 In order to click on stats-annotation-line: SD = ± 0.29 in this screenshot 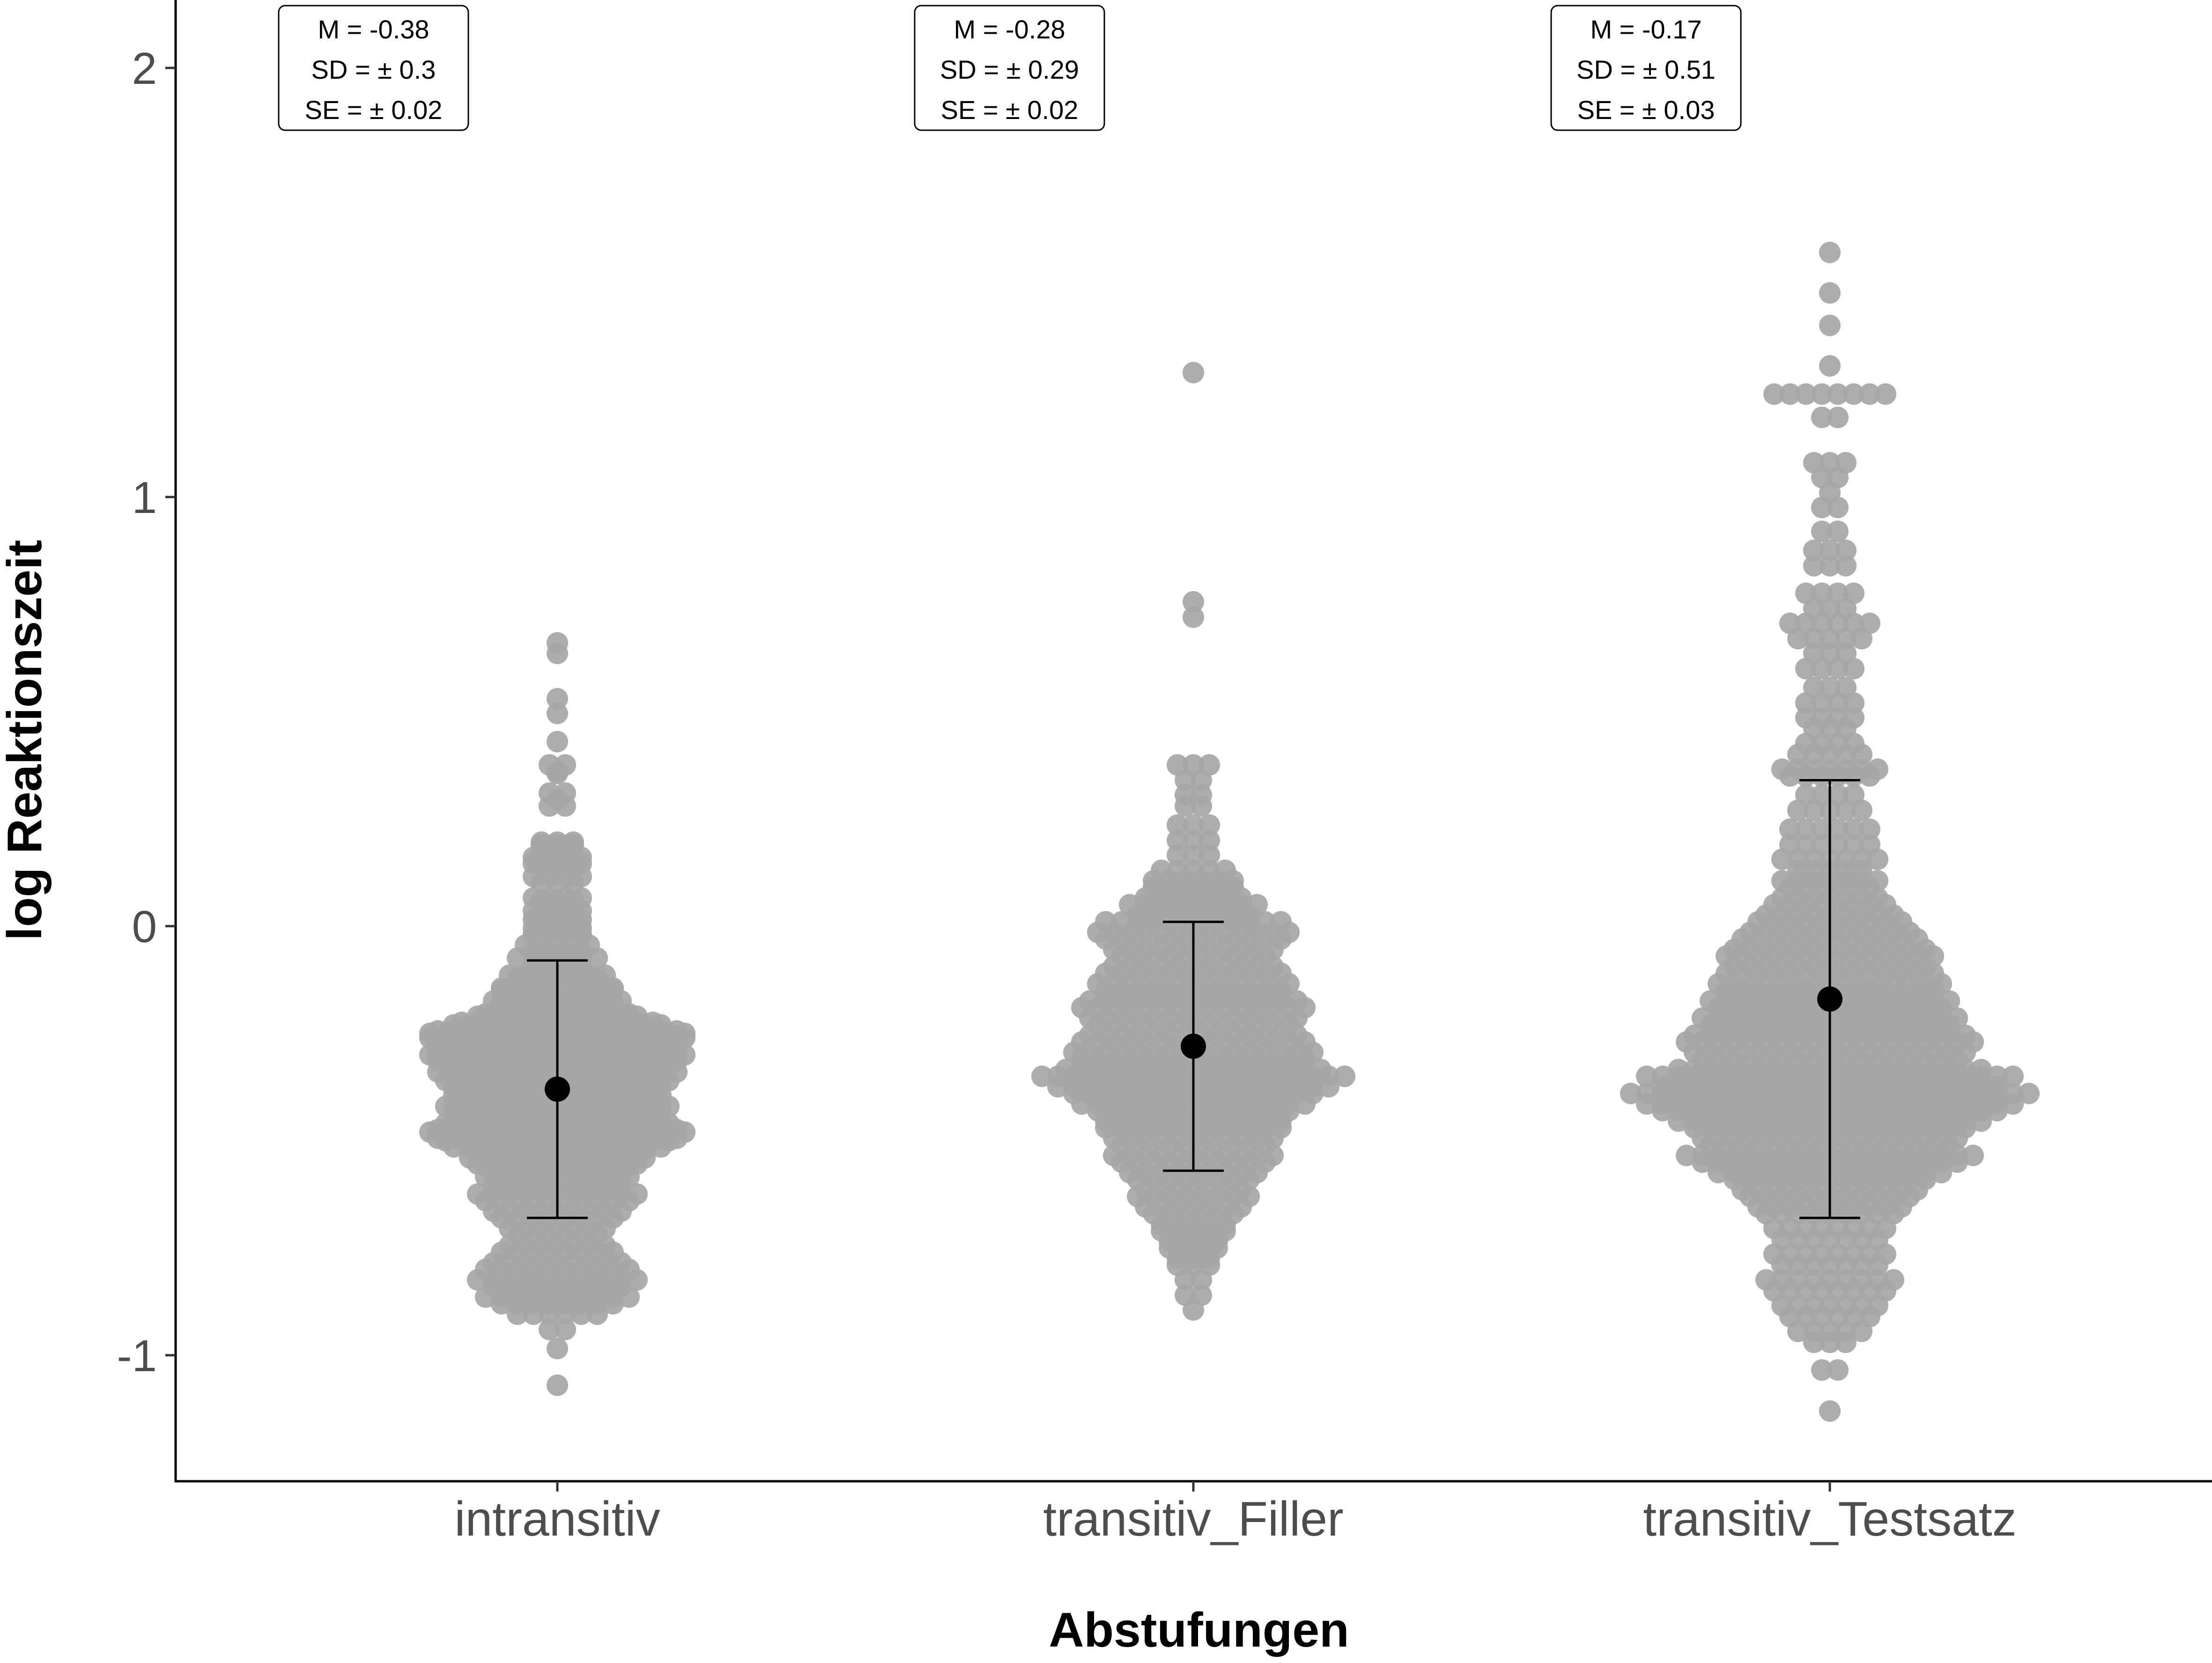, I will do `click(1010, 69)`.